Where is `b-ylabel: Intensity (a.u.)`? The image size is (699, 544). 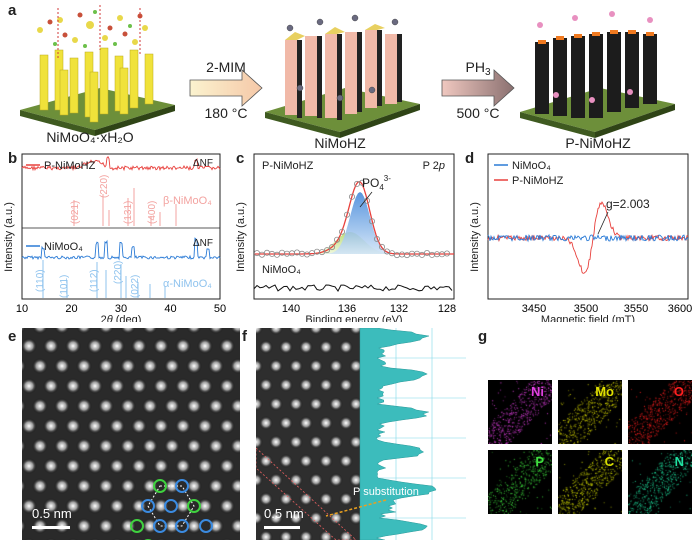 b-ylabel: Intensity (a.u.) is located at coordinates (9, 237).